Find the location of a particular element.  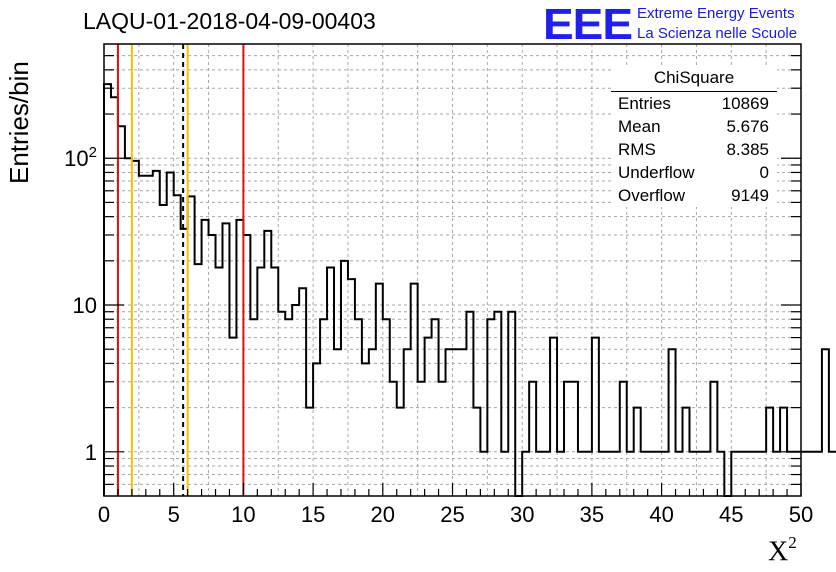

x-tick-label: 0 is located at coordinates (104, 514).